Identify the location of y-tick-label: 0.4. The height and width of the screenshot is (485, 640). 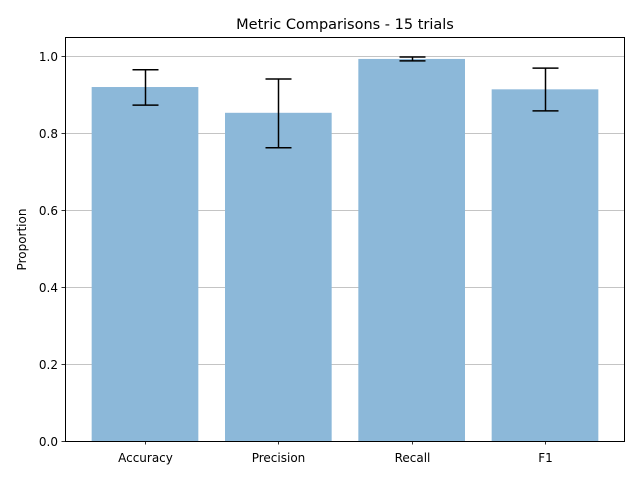
(48, 288).